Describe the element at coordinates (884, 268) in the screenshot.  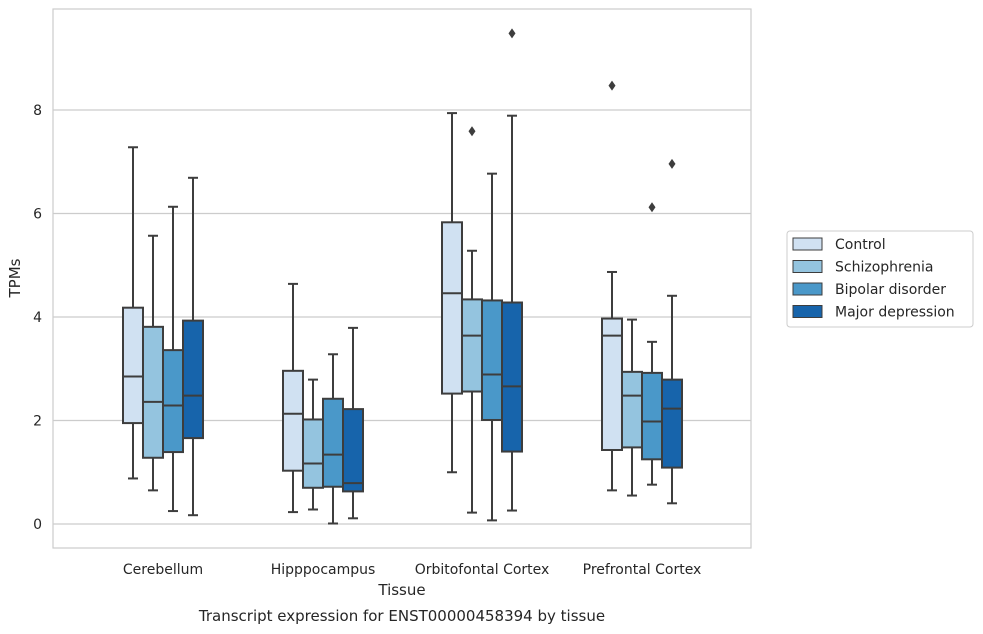
I see `legend-label: Schizophrenia` at that location.